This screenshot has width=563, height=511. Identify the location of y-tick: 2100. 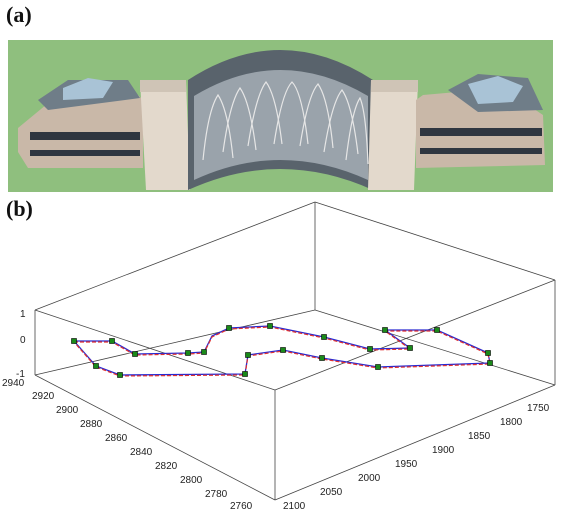
(294, 506).